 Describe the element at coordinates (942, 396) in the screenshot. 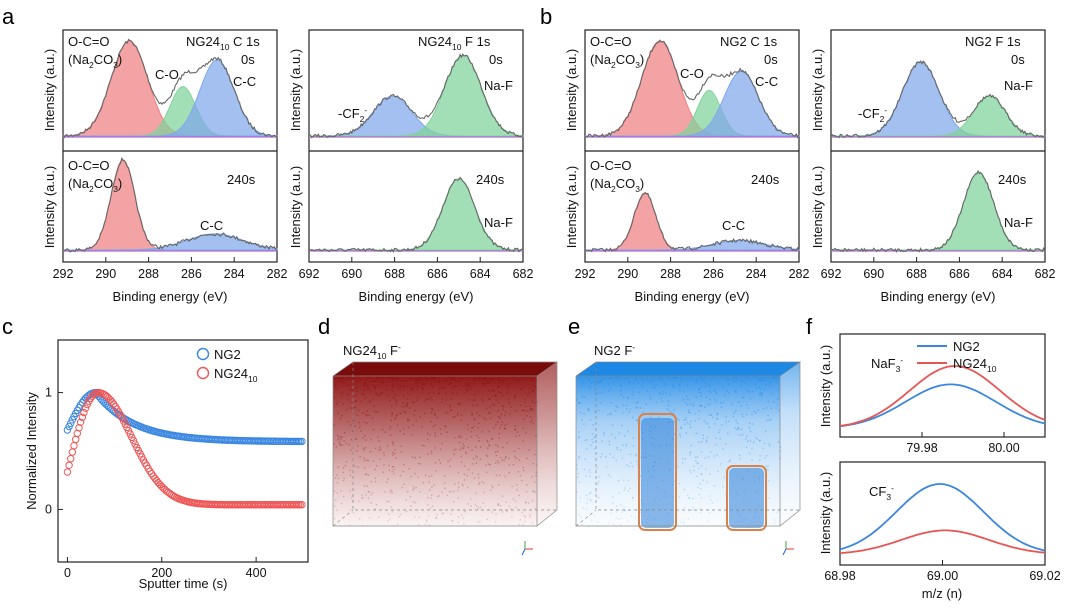

I see `curve-NG24` at that location.